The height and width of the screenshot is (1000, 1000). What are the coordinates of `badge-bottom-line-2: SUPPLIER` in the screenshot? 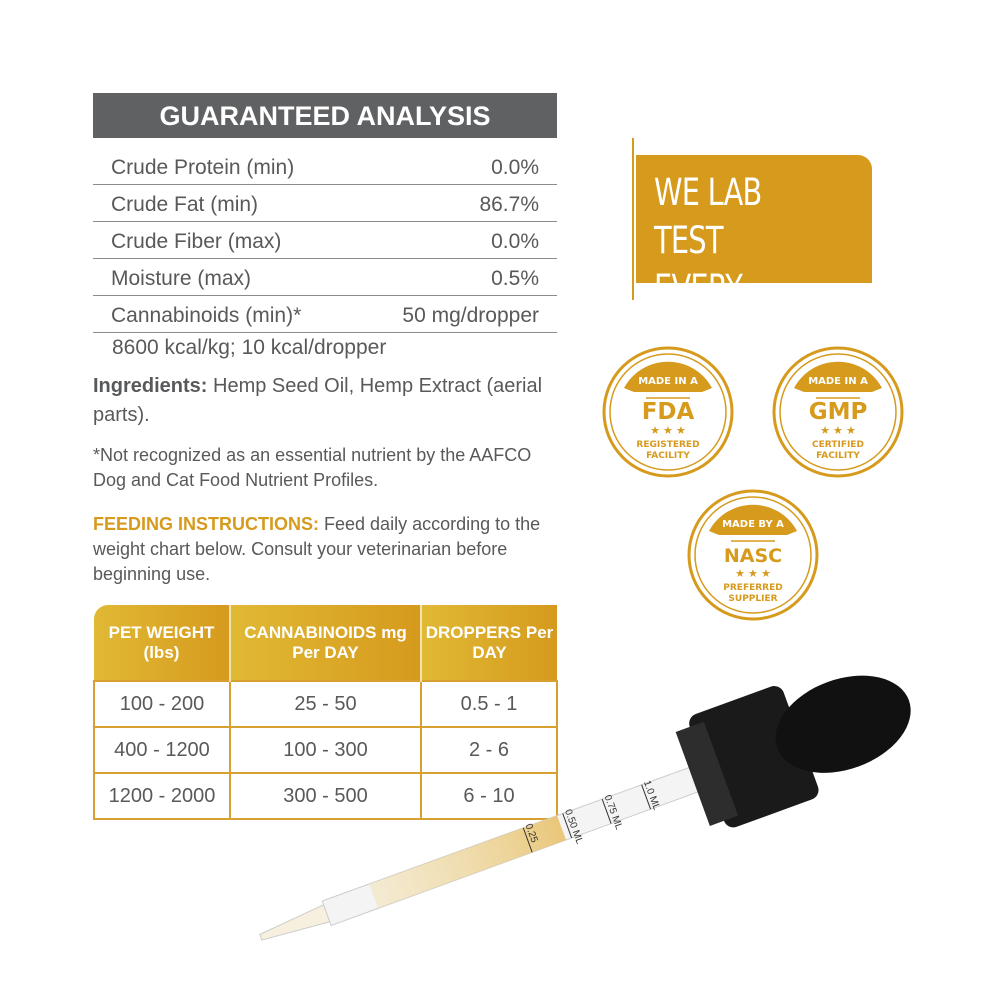 It's located at (752, 599).